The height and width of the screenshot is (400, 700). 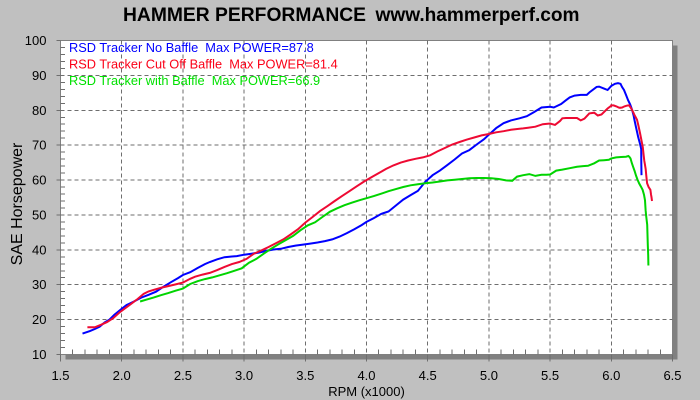 I want to click on svg-text: 6.0, so click(x=611, y=375).